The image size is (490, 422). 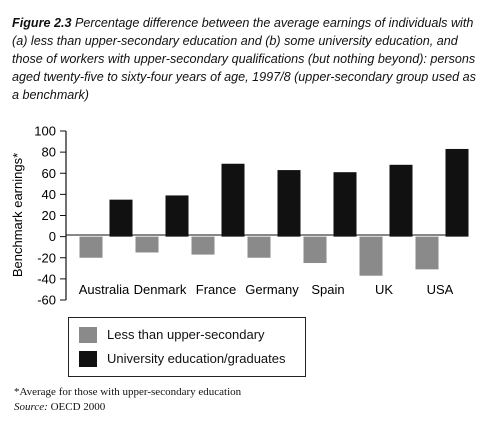 I want to click on y-axis-label: Benchmark earnings*, so click(x=17, y=215).